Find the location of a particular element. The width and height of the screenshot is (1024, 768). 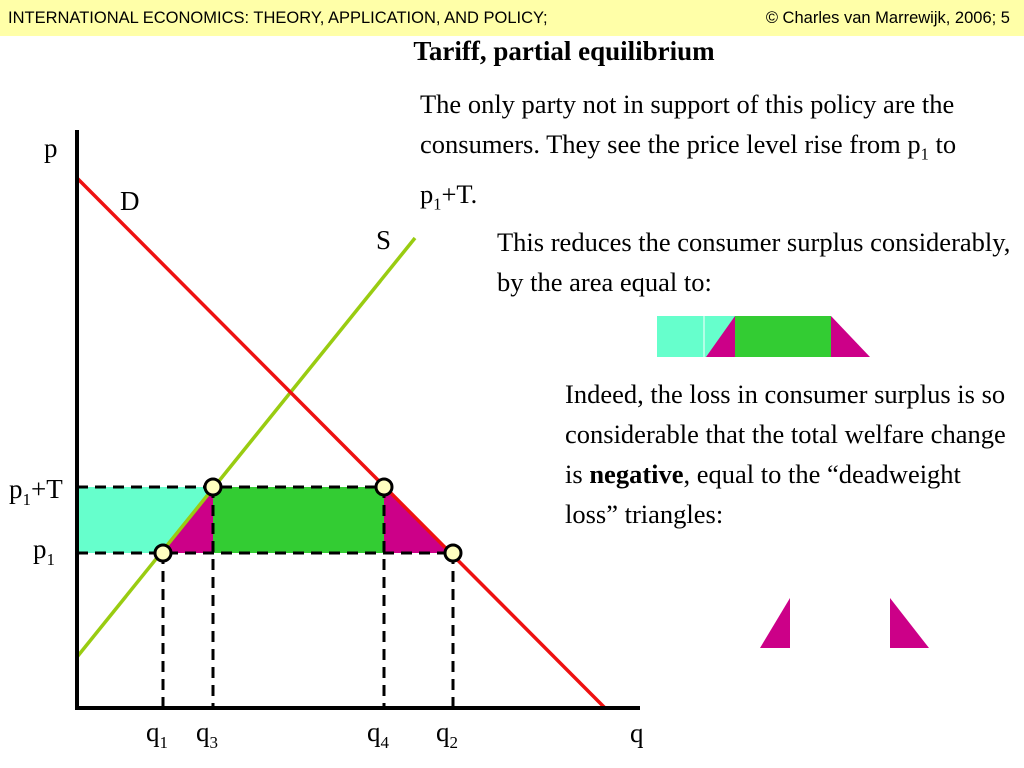

axis-y-label: p is located at coordinates (51, 148).